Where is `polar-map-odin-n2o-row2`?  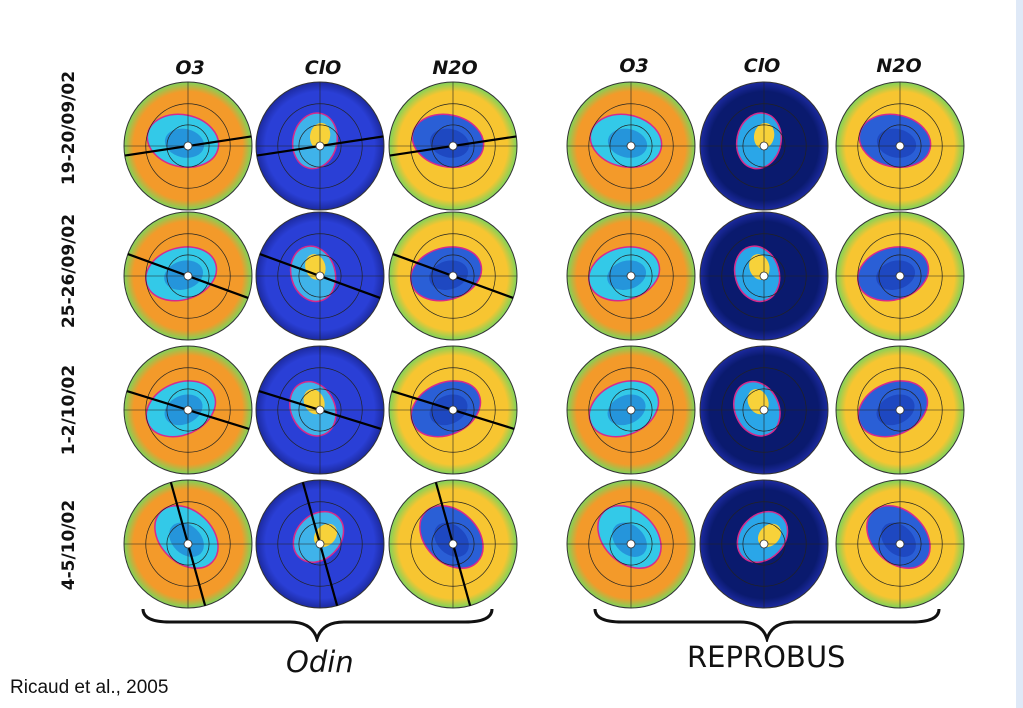 polar-map-odin-n2o-row2 is located at coordinates (453, 276).